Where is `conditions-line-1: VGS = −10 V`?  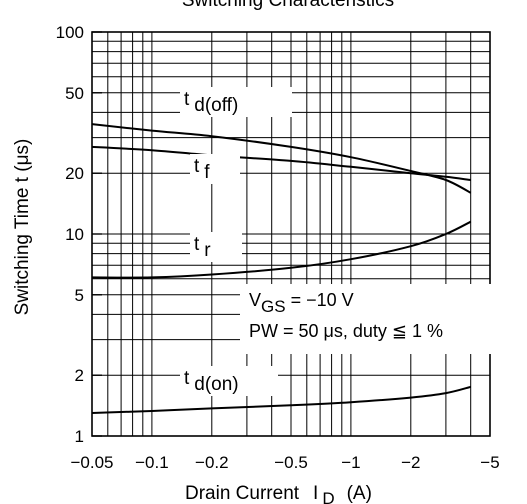 conditions-line-1: VGS = −10 V is located at coordinates (301, 303).